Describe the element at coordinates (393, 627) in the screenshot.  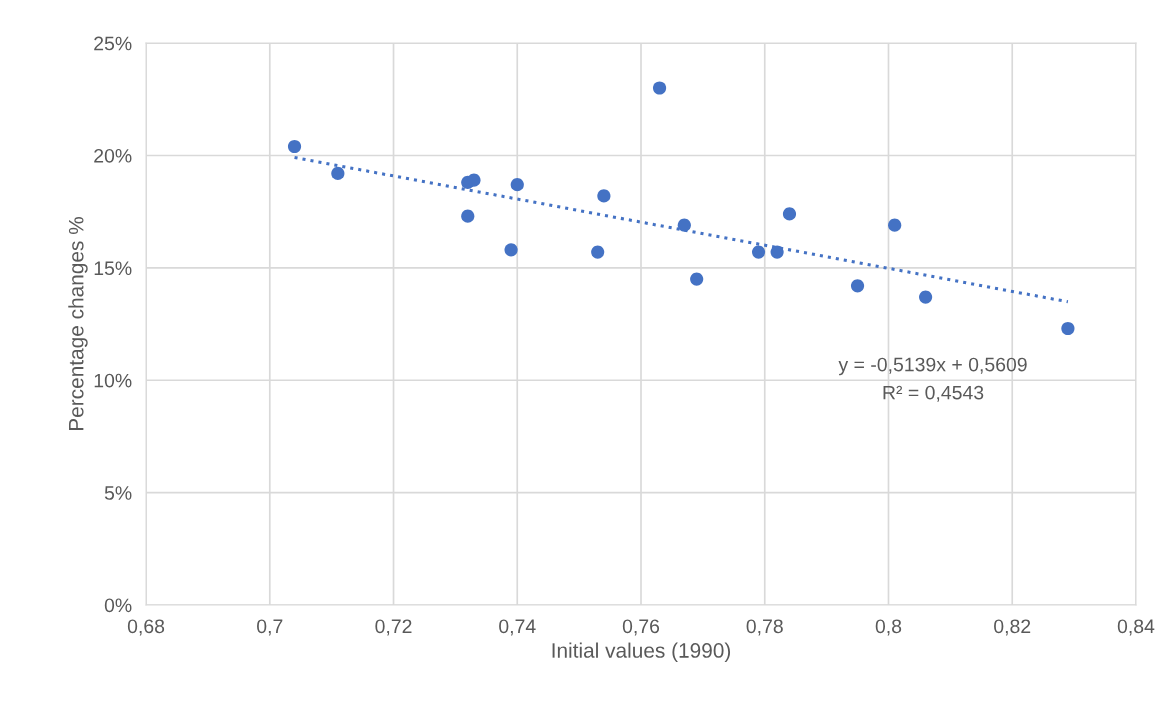
I see `x-tick-label: 0,72` at that location.